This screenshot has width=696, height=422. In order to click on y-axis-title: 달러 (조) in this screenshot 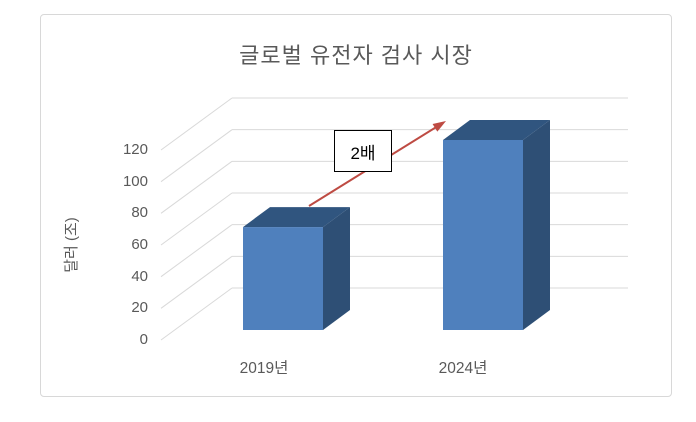, I will do `click(71, 245)`.